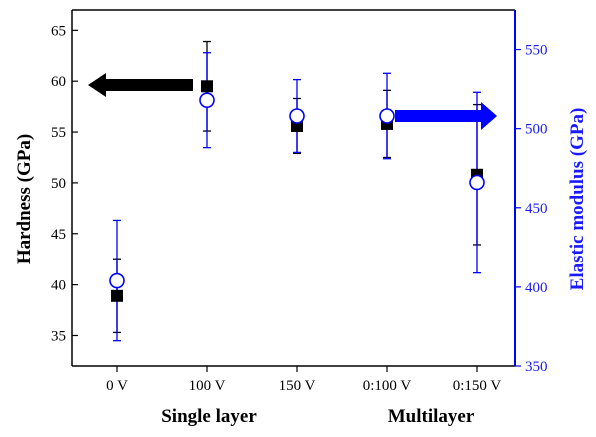  I want to click on group-label-multilayer: Multilayer, so click(431, 416).